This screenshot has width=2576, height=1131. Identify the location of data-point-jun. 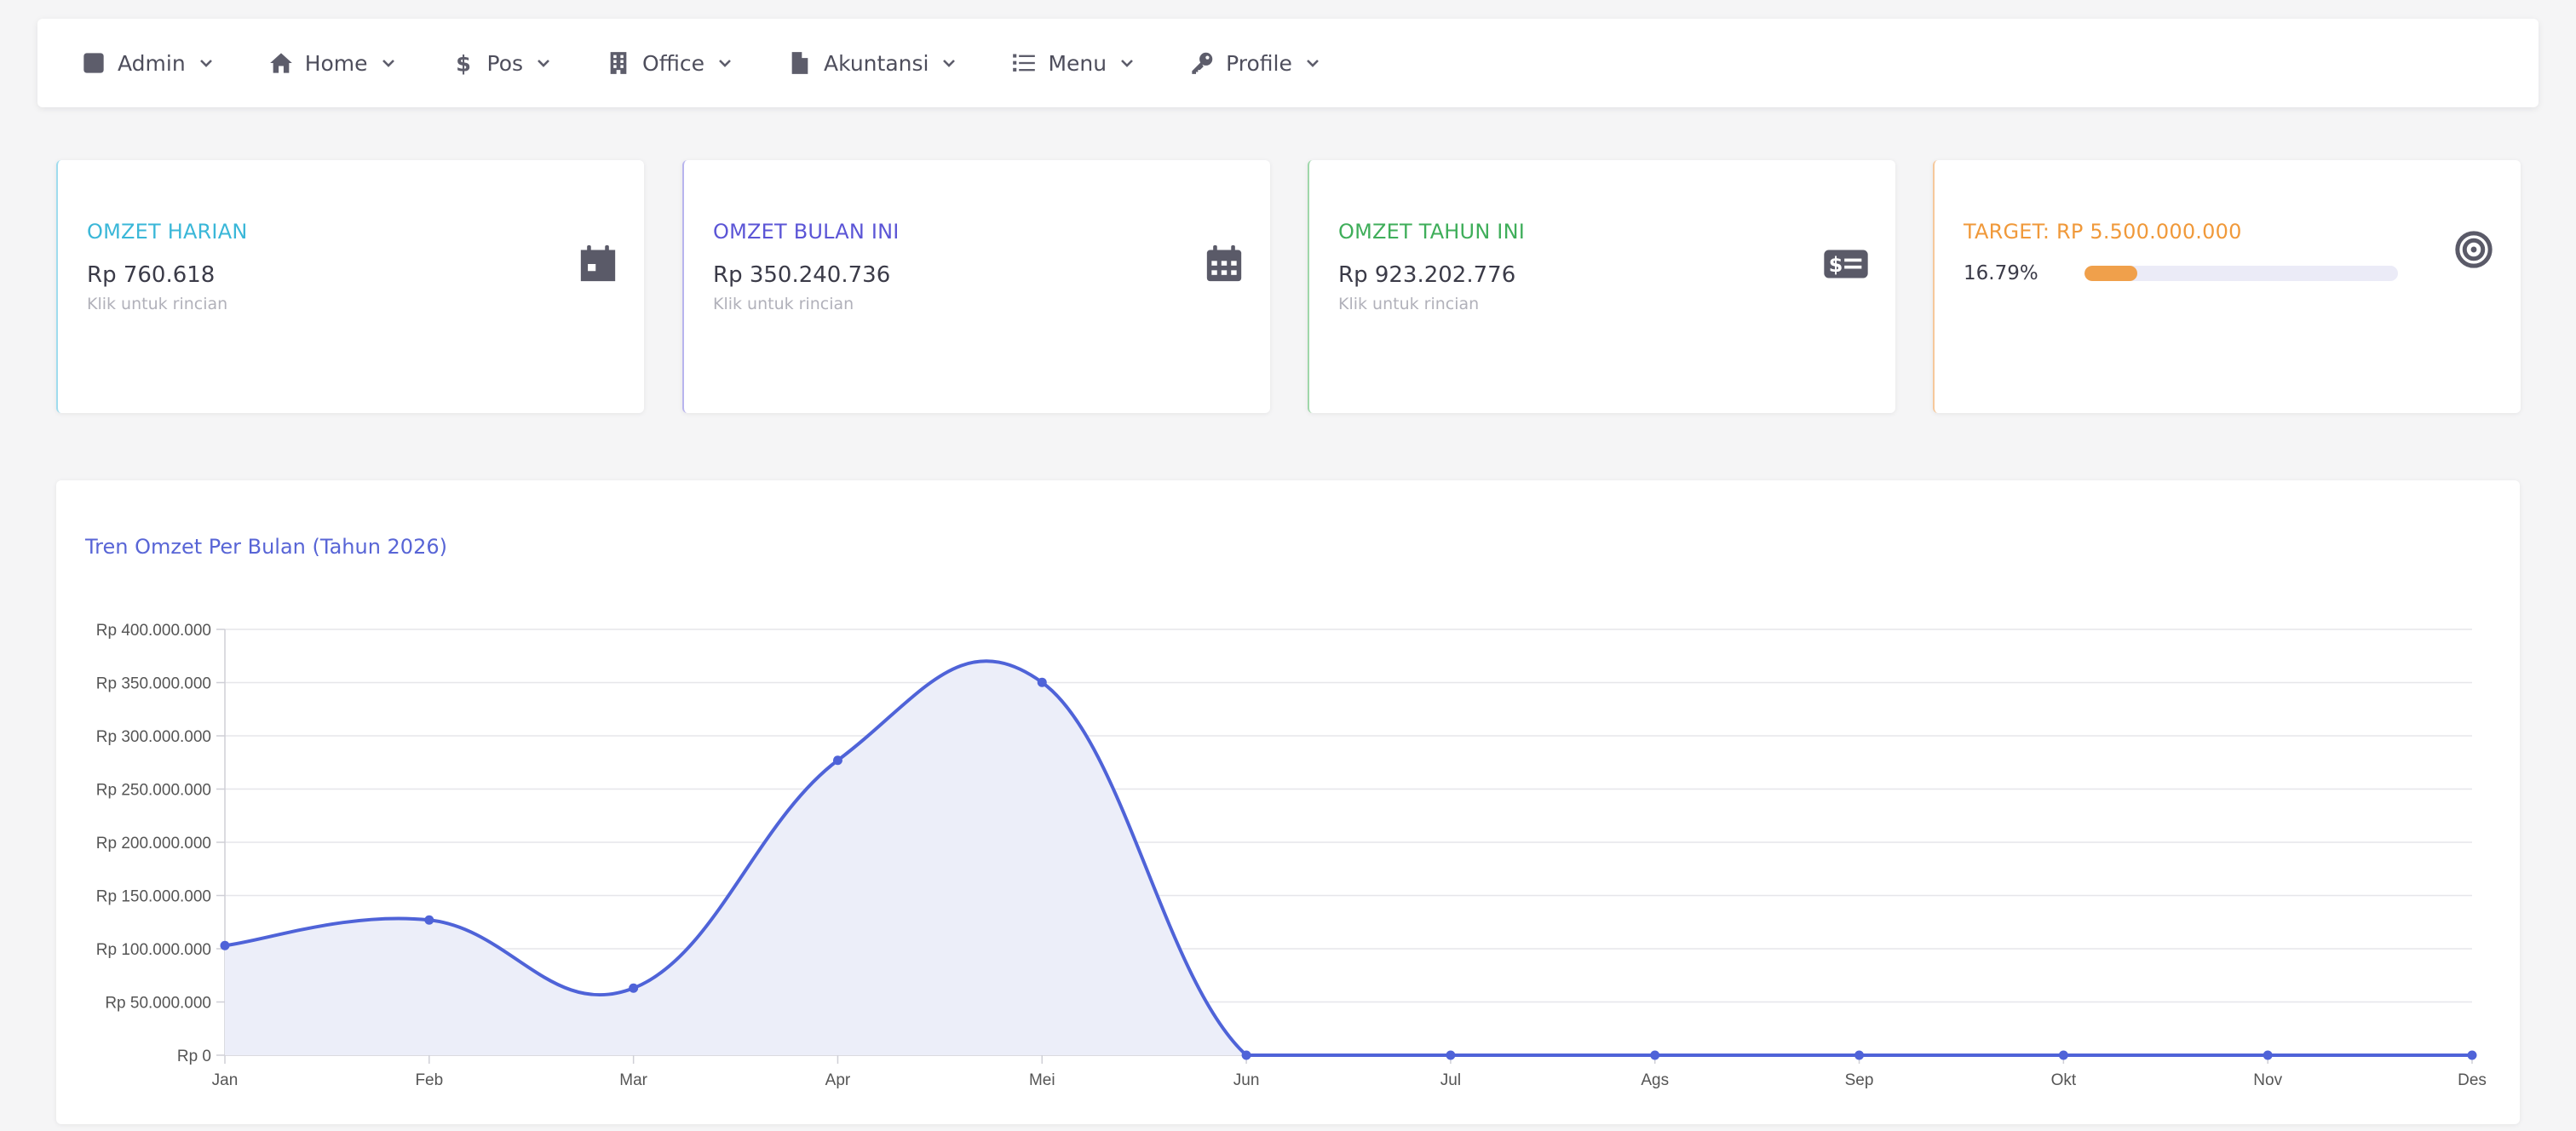
(1246, 1055).